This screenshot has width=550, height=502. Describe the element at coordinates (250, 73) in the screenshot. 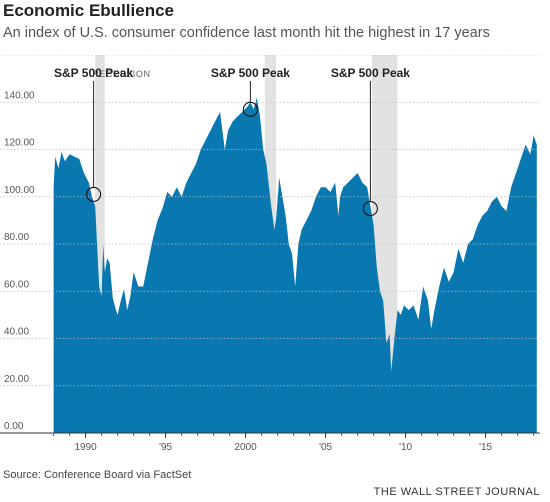

I see `peak-label-1: S&P 500 Peak` at that location.